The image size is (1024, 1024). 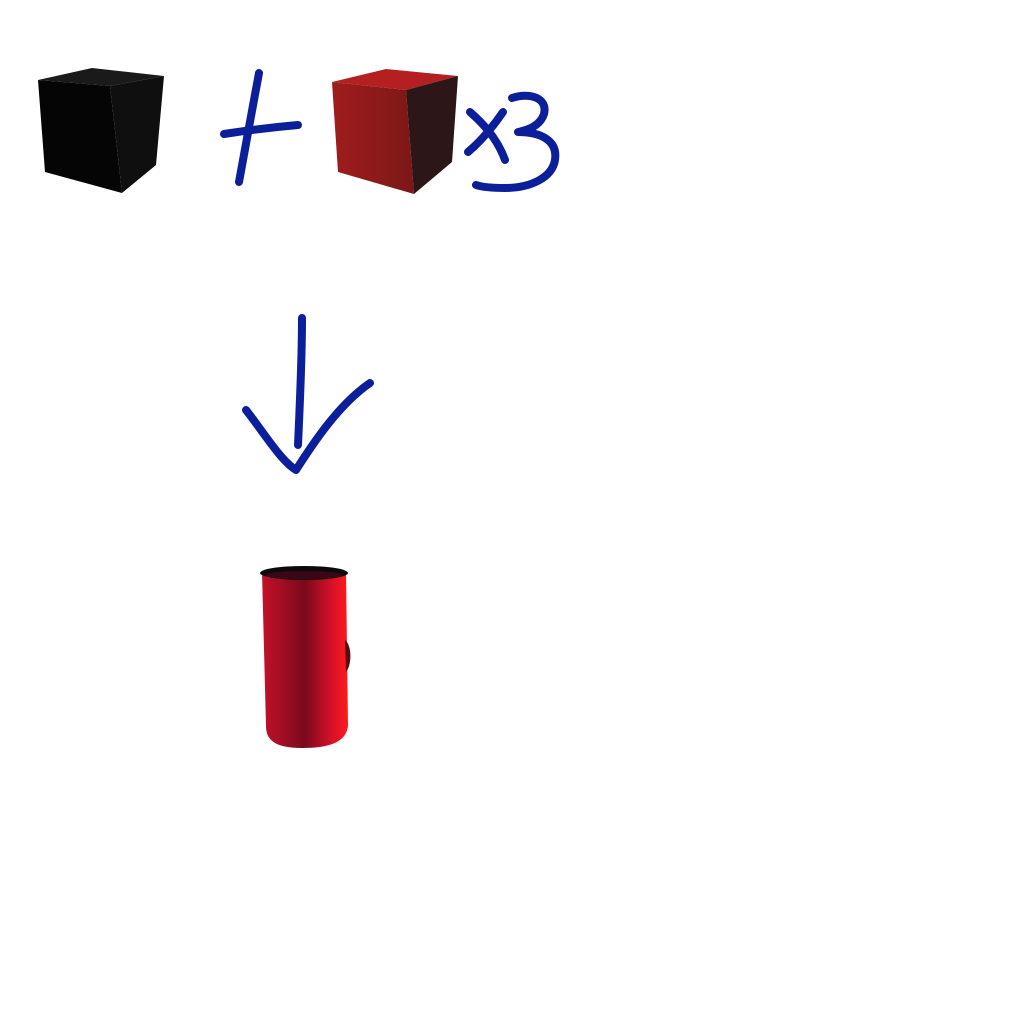 I want to click on plus-sign, so click(x=261, y=127).